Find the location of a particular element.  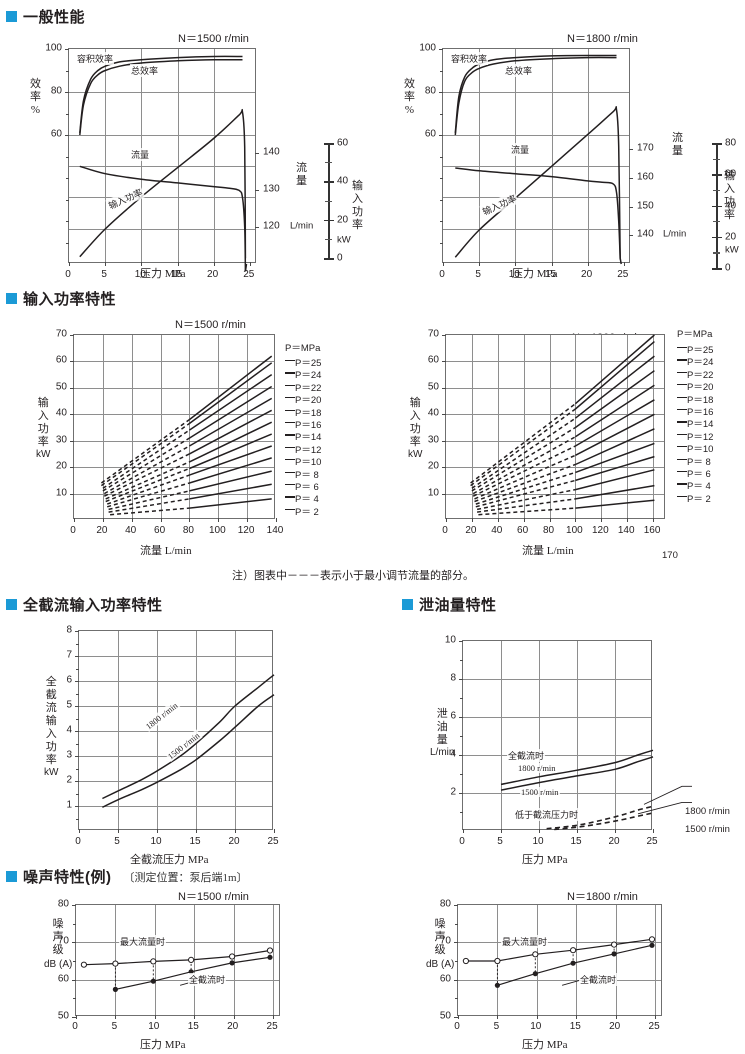

dashed-segment-P=6 is located at coordinates (149, 500).